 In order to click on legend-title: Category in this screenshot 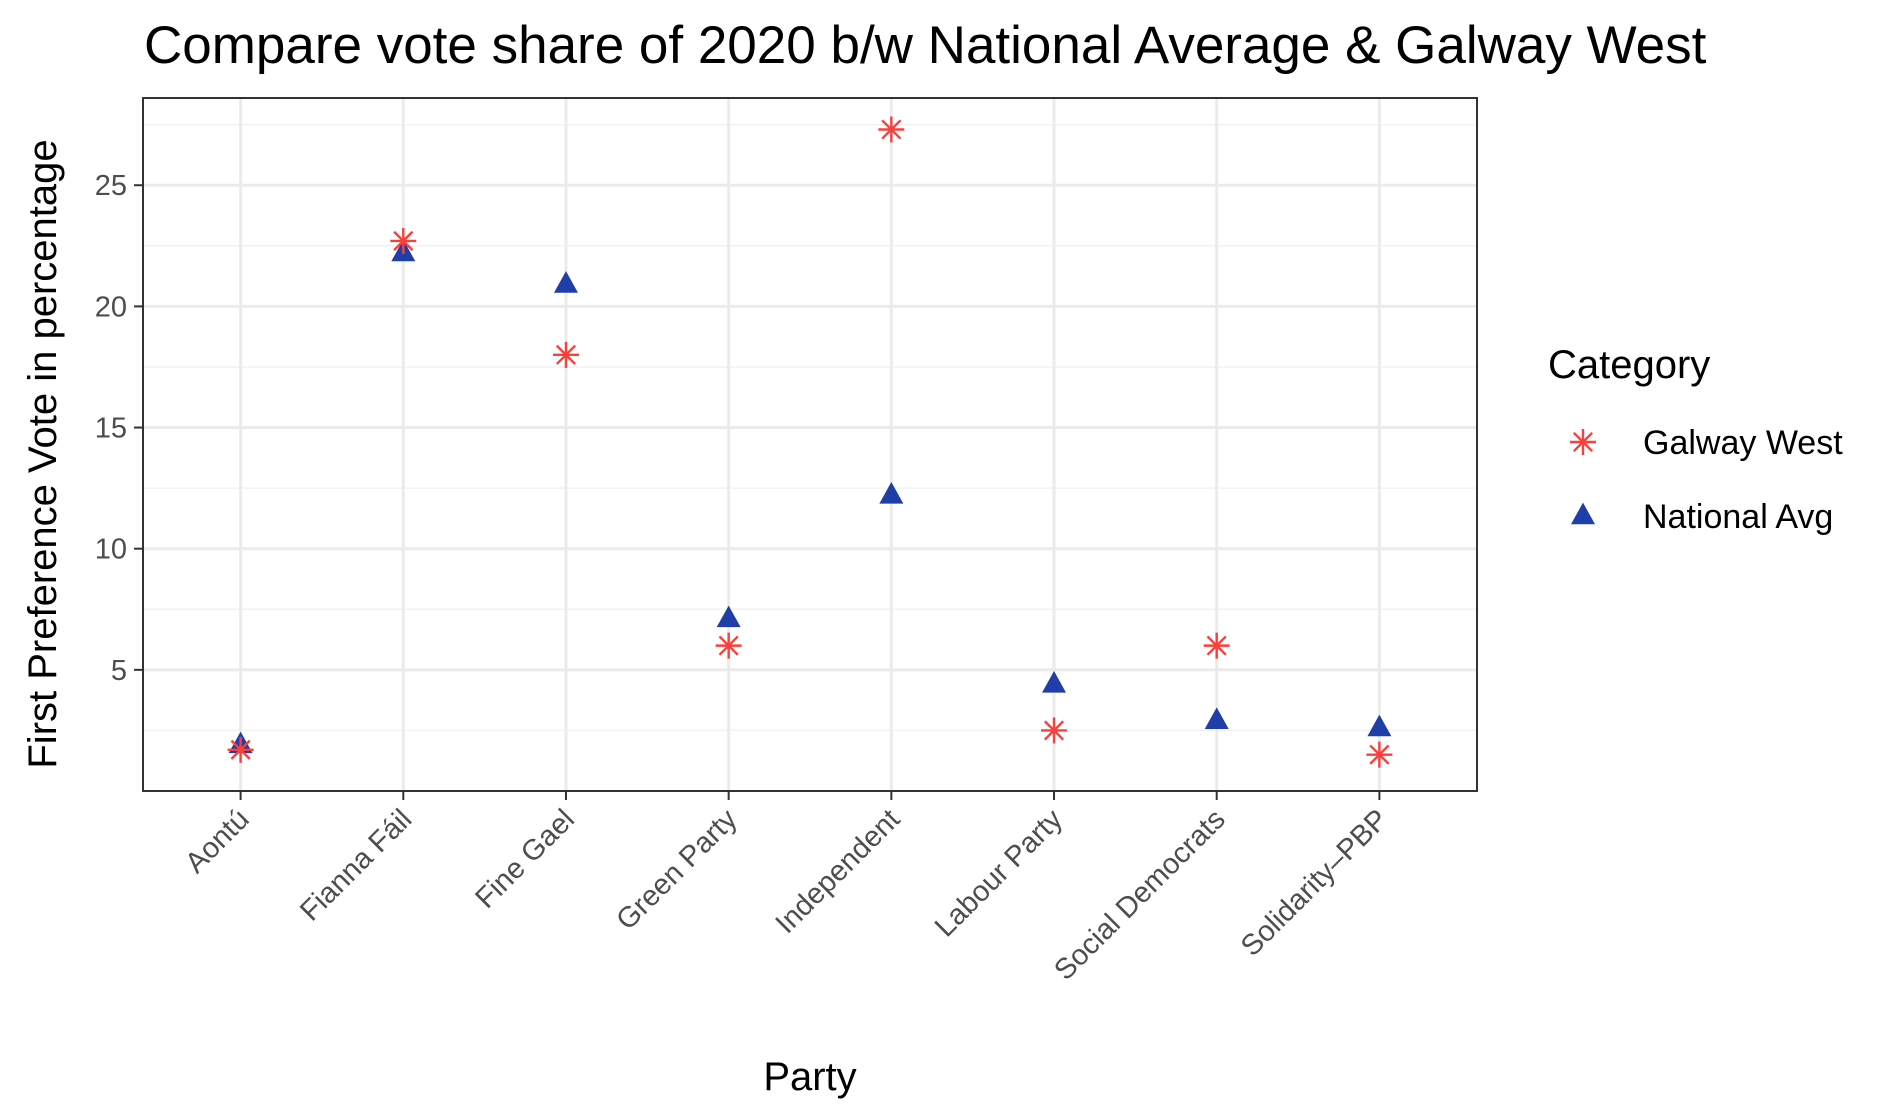, I will do `click(1629, 365)`.